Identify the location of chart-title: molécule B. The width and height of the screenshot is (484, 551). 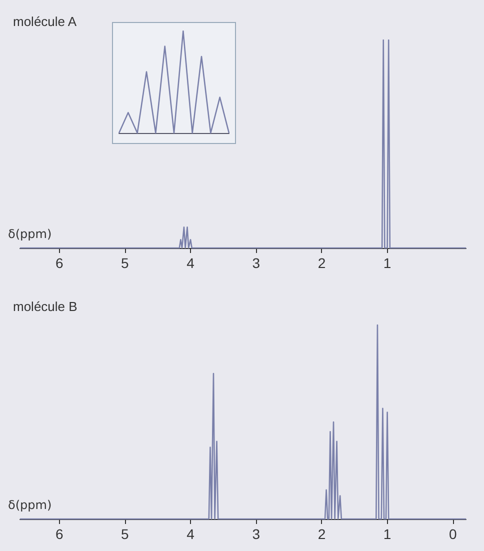
(45, 306).